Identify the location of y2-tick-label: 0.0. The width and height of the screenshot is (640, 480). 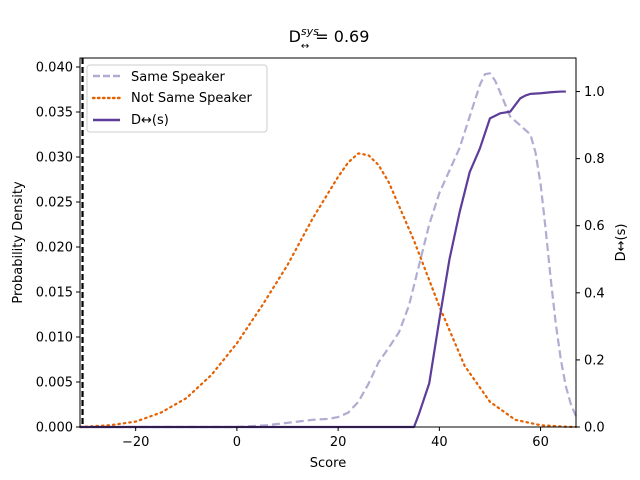
(594, 428).